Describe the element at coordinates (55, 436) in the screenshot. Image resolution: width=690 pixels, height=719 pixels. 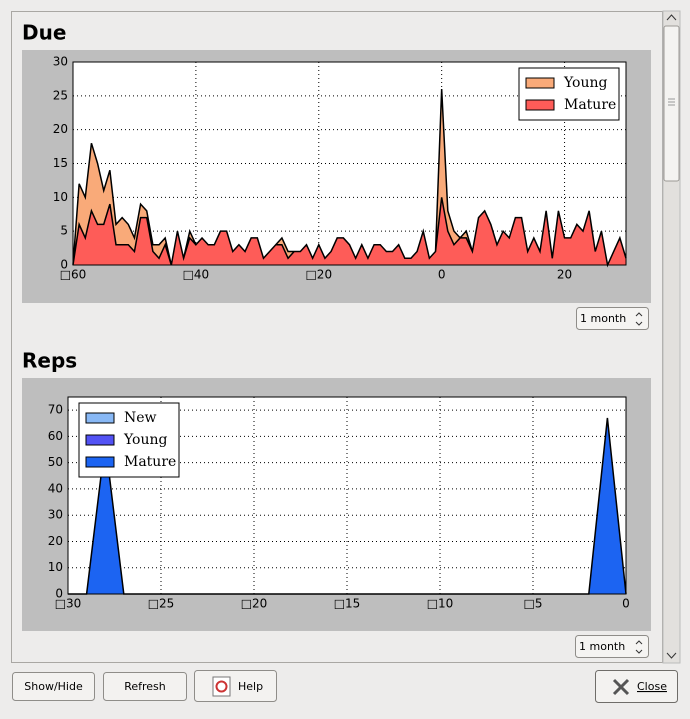
I see `y-tick-label: 60` at that location.